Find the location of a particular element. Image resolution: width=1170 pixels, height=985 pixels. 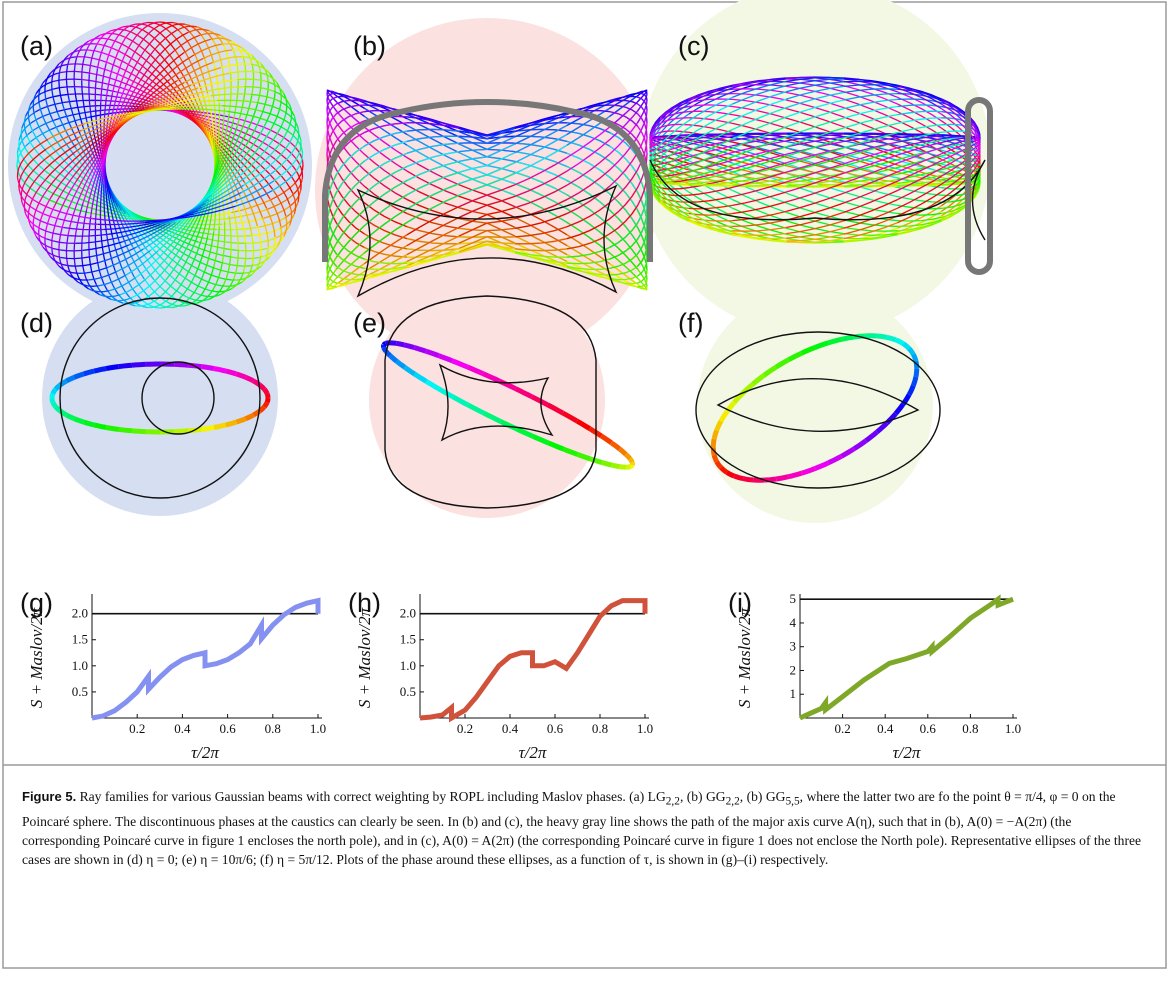

panel-label: (c) is located at coordinates (693, 46).